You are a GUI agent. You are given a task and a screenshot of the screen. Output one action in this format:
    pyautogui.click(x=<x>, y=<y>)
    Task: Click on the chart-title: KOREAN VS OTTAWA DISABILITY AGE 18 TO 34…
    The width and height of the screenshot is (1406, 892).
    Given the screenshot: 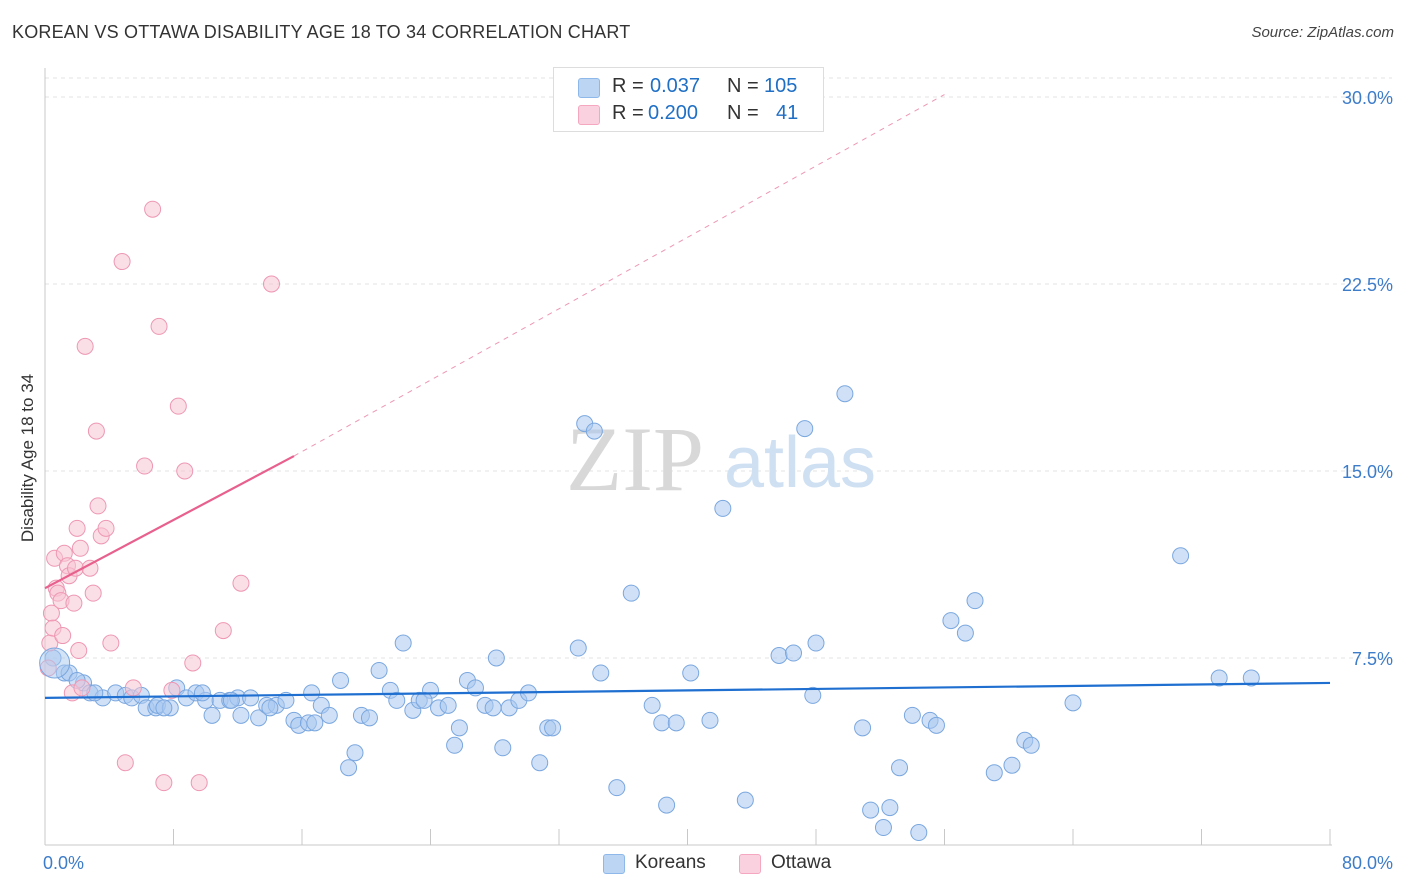 What is the action you would take?
    pyautogui.click(x=321, y=32)
    